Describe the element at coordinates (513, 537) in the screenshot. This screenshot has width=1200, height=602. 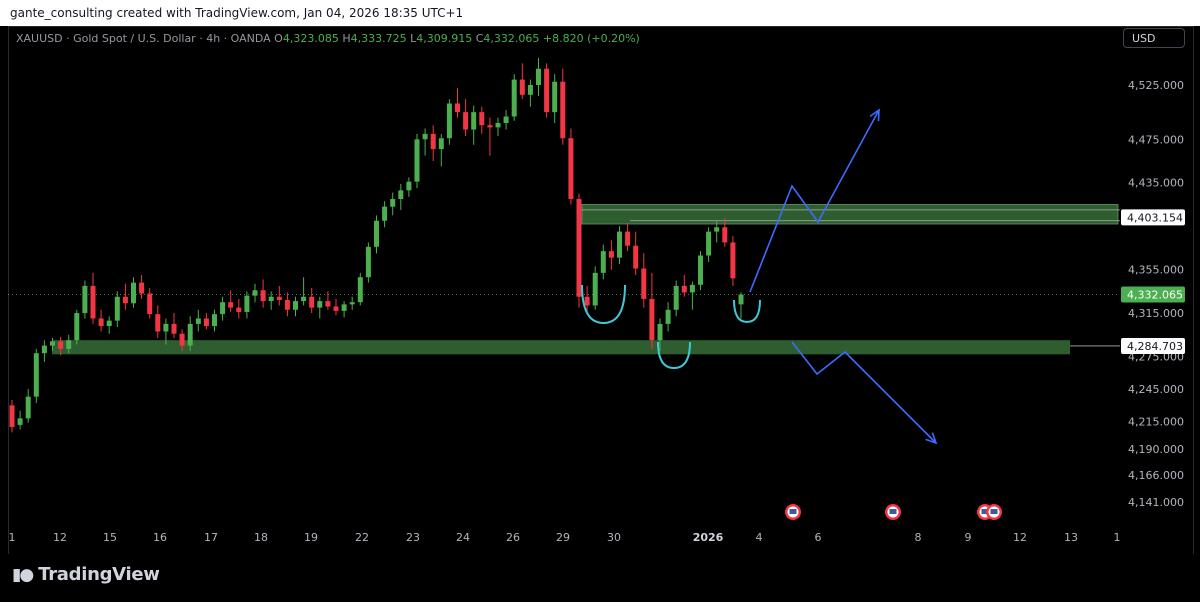
I see `x-tick-label: 26` at that location.